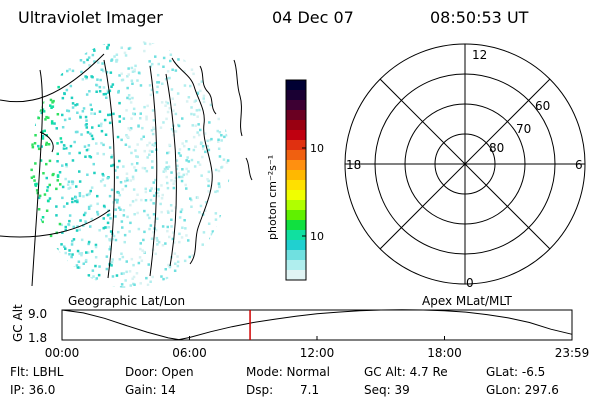 This screenshot has height=400, width=600. Describe the element at coordinates (288, 372) in the screenshot. I see `mode-info: Mode: Normal` at that location.